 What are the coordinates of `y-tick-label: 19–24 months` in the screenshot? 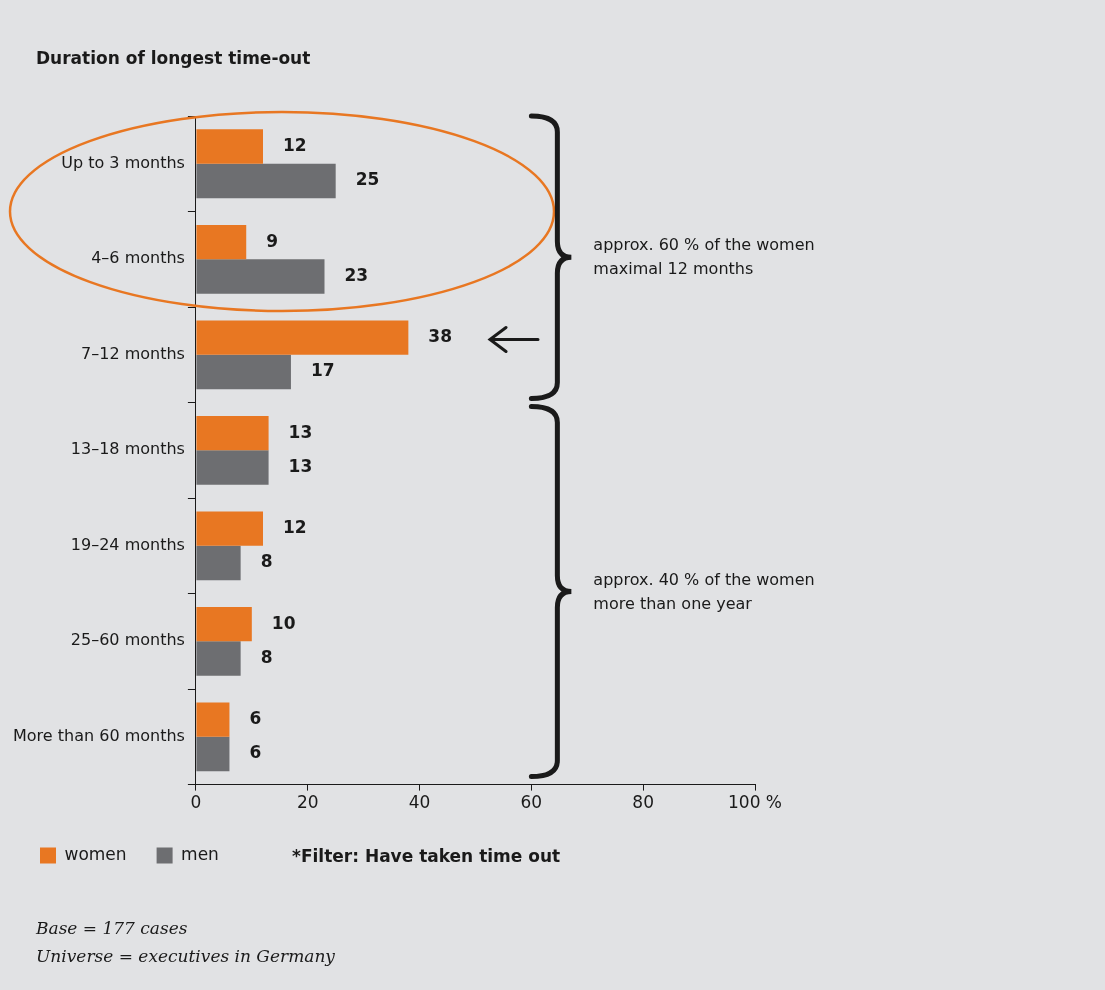 It's located at (127, 544).